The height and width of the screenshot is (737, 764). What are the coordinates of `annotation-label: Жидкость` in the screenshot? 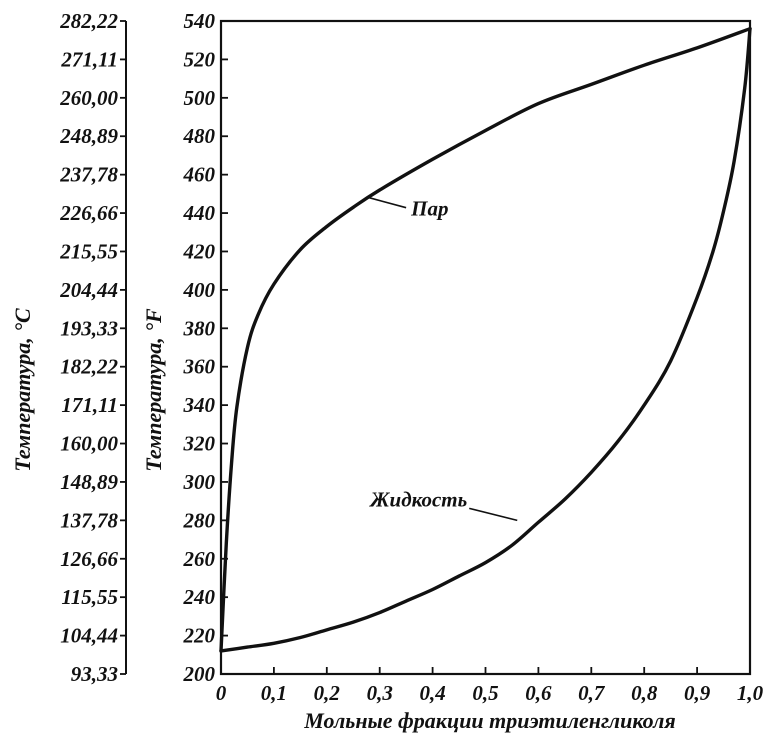 It's located at (417, 499).